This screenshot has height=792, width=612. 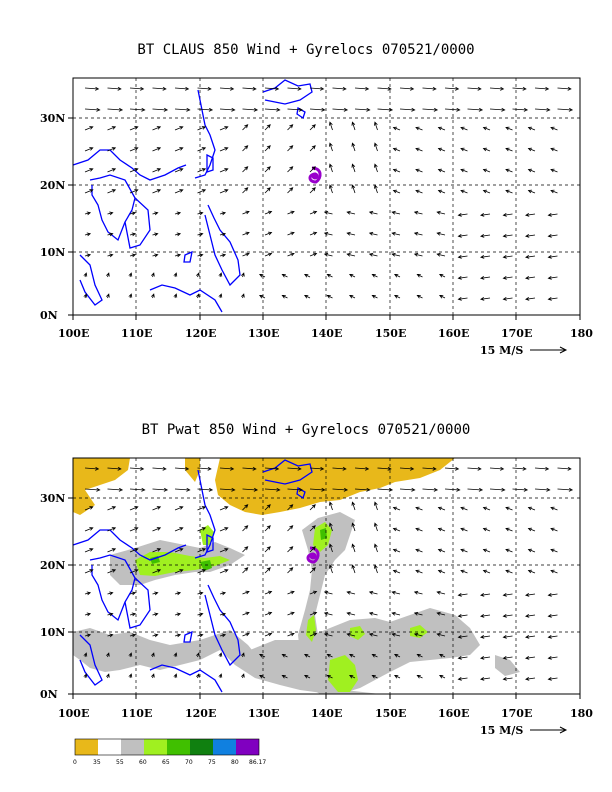 I want to click on panel2-xlabel-160e: 160E, so click(x=453, y=713).